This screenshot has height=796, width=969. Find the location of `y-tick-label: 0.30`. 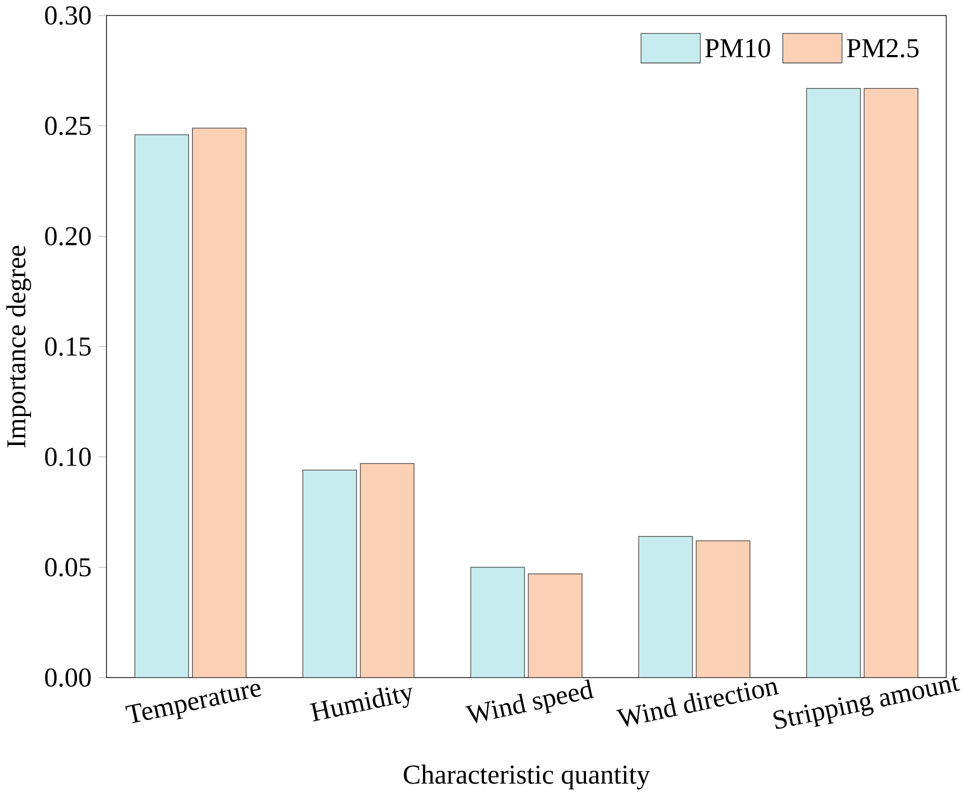

y-tick-label: 0.30 is located at coordinates (68, 15).